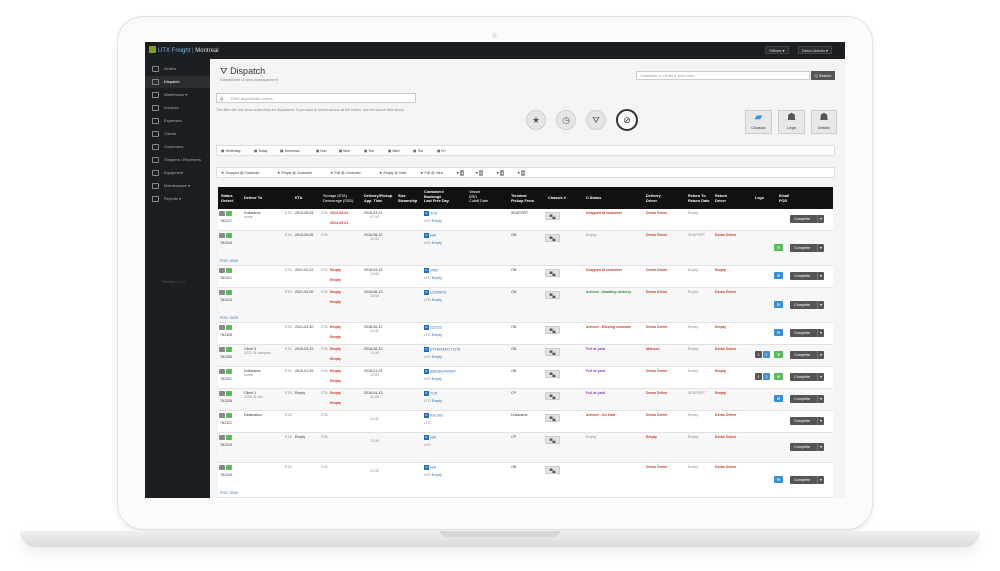  What do you see at coordinates (479, 173) in the screenshot?
I see `status-filter-extra-2: ▼ 4` at bounding box center [479, 173].